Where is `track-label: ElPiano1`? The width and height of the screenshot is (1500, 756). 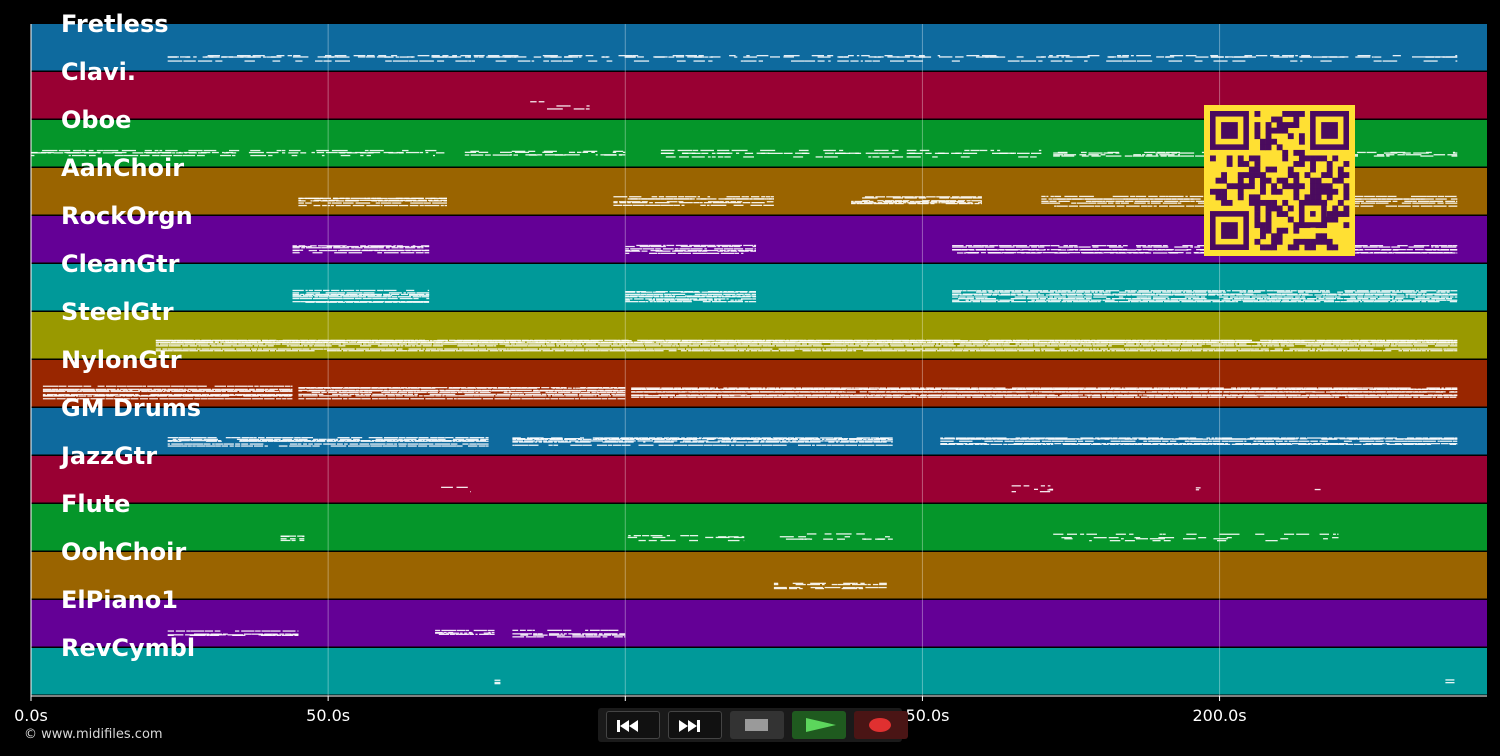 track-label: ElPiano1 is located at coordinates (119, 600).